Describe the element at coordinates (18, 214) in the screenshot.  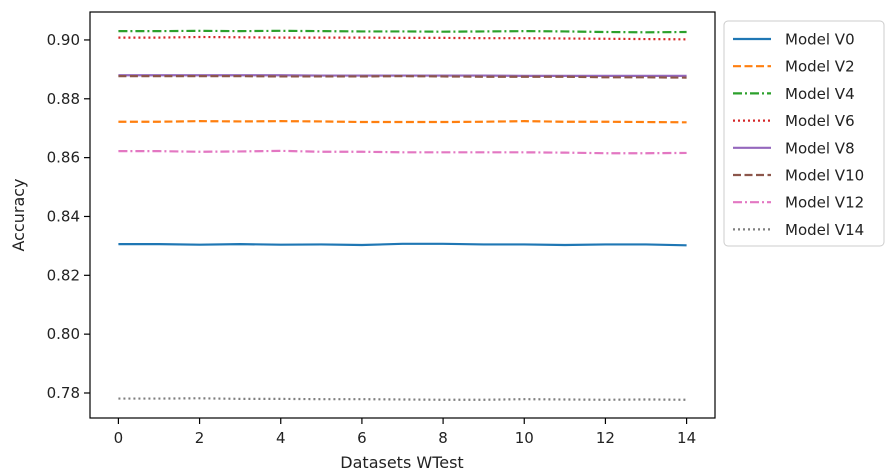
I see `y-axis-label: Accuracy` at that location.